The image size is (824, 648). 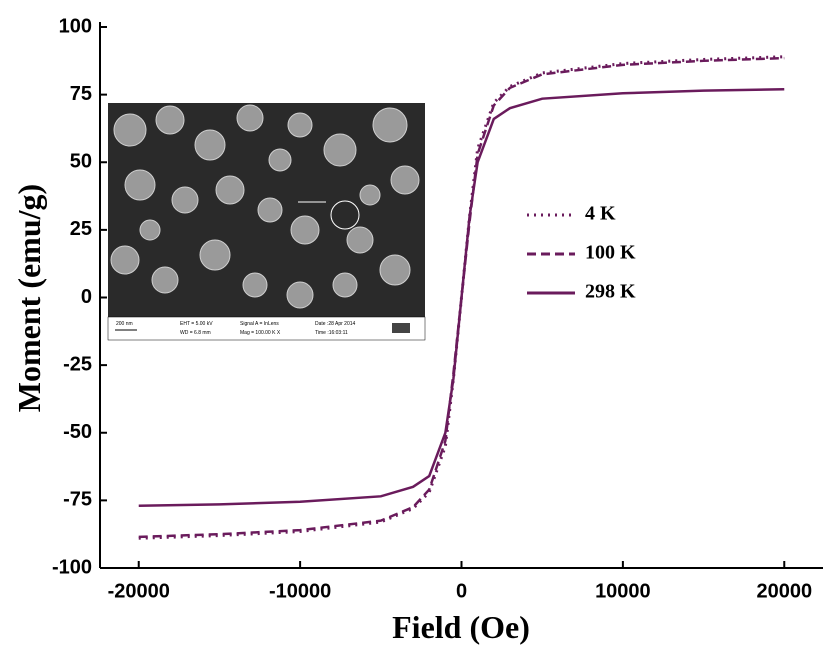 What do you see at coordinates (81, 162) in the screenshot?
I see `y-tick-label: 50` at bounding box center [81, 162].